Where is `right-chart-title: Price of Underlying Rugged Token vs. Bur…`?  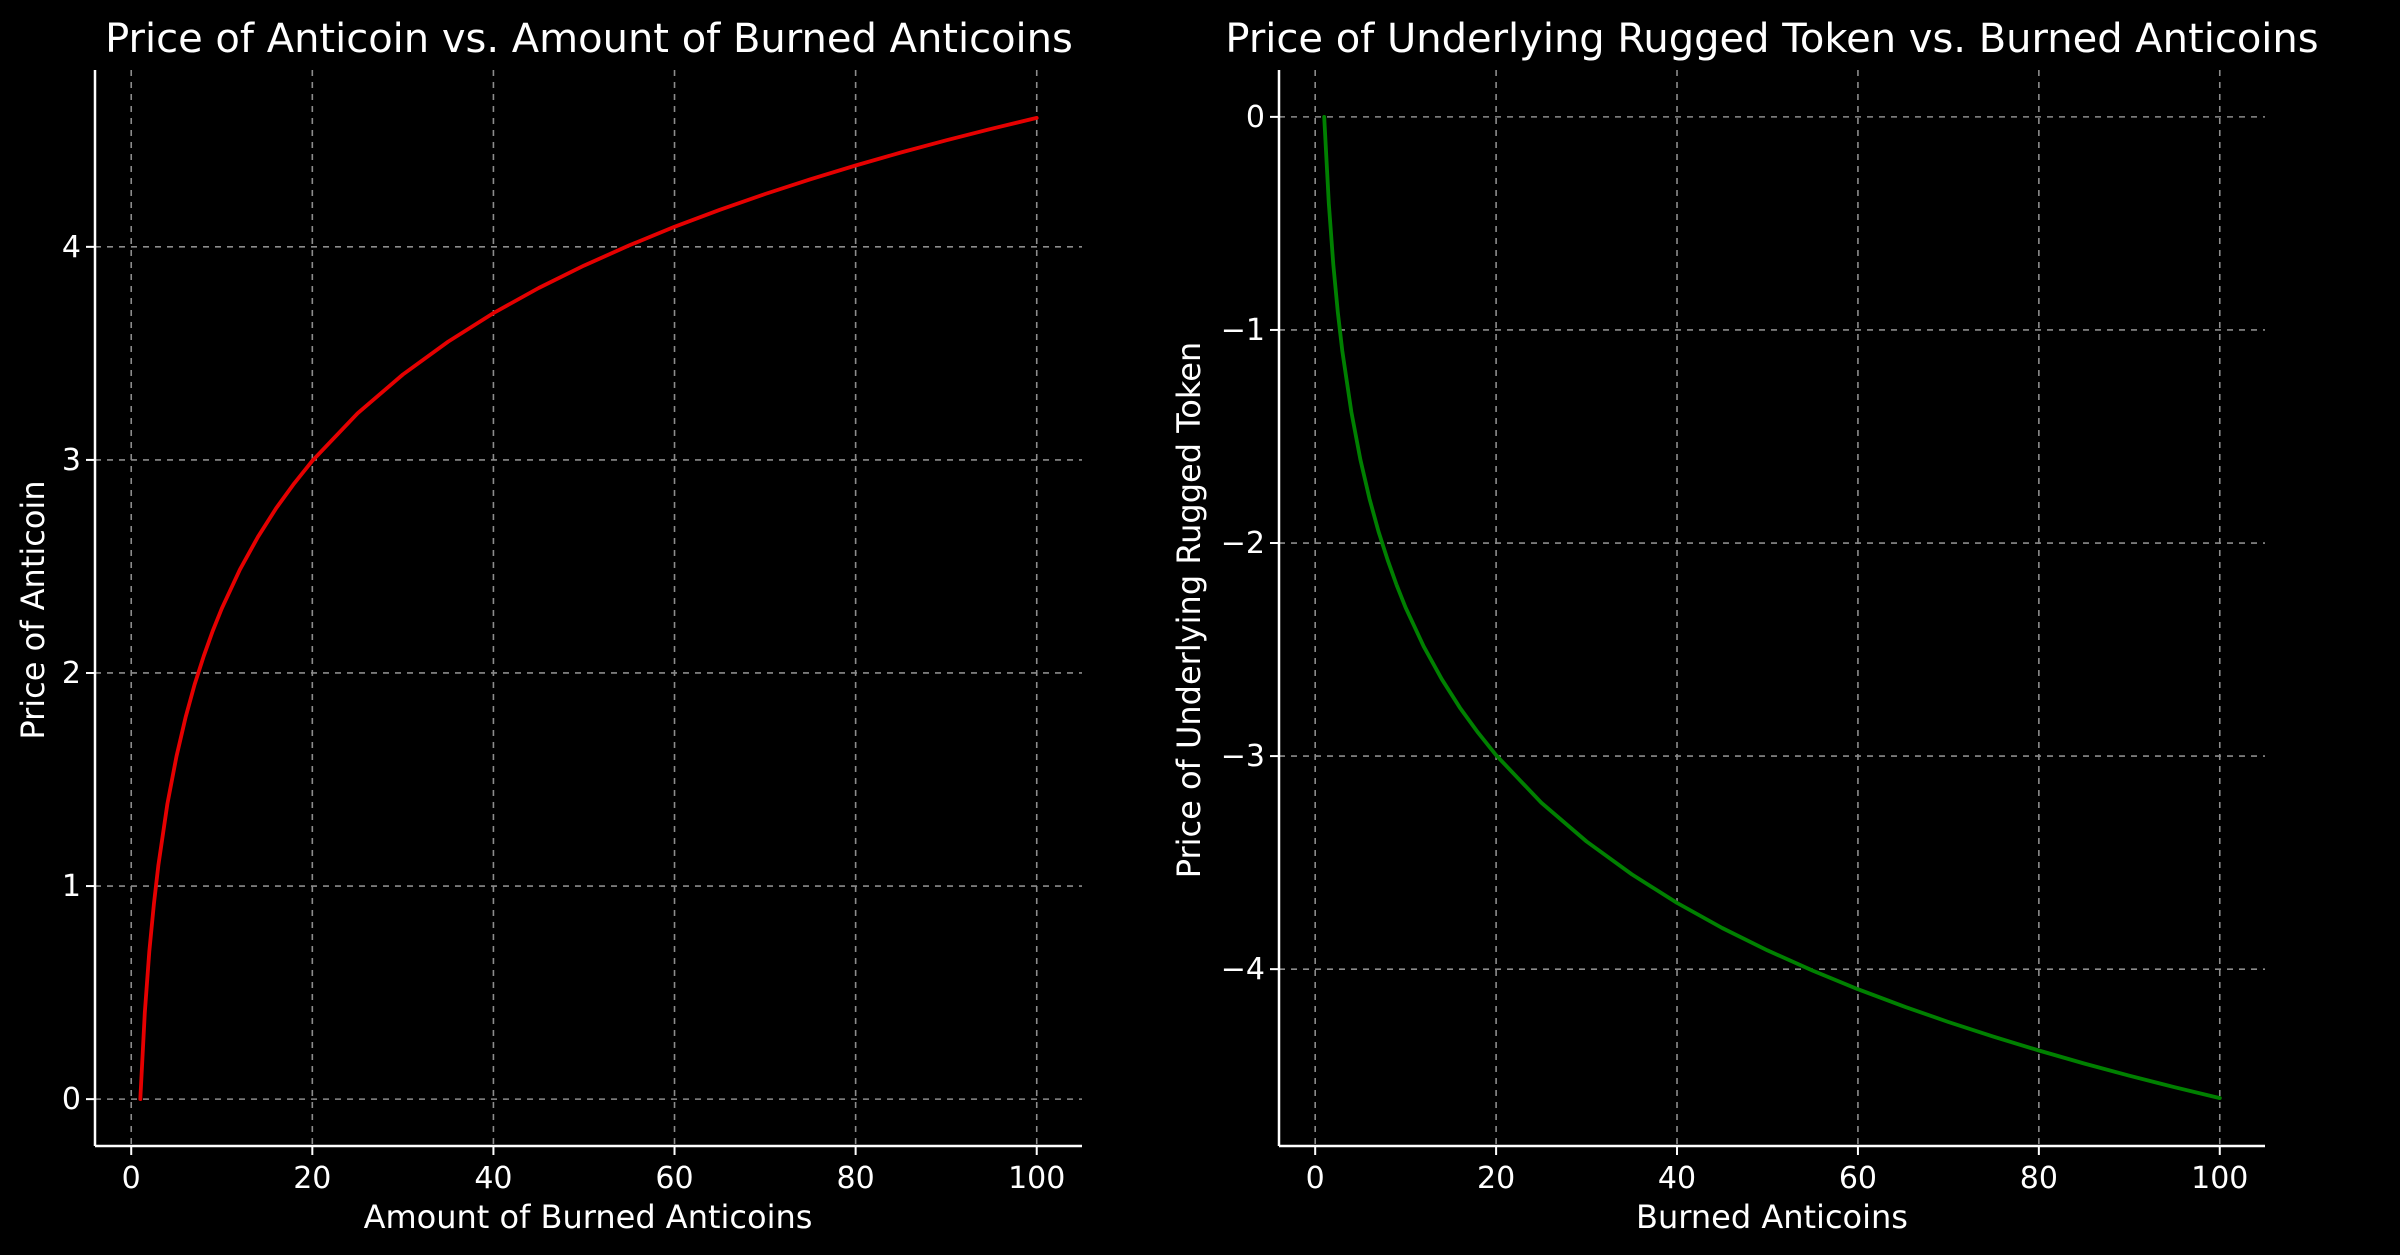
right-chart-title: Price of Underlying Rugged Token vs. Bur… is located at coordinates (1771, 39).